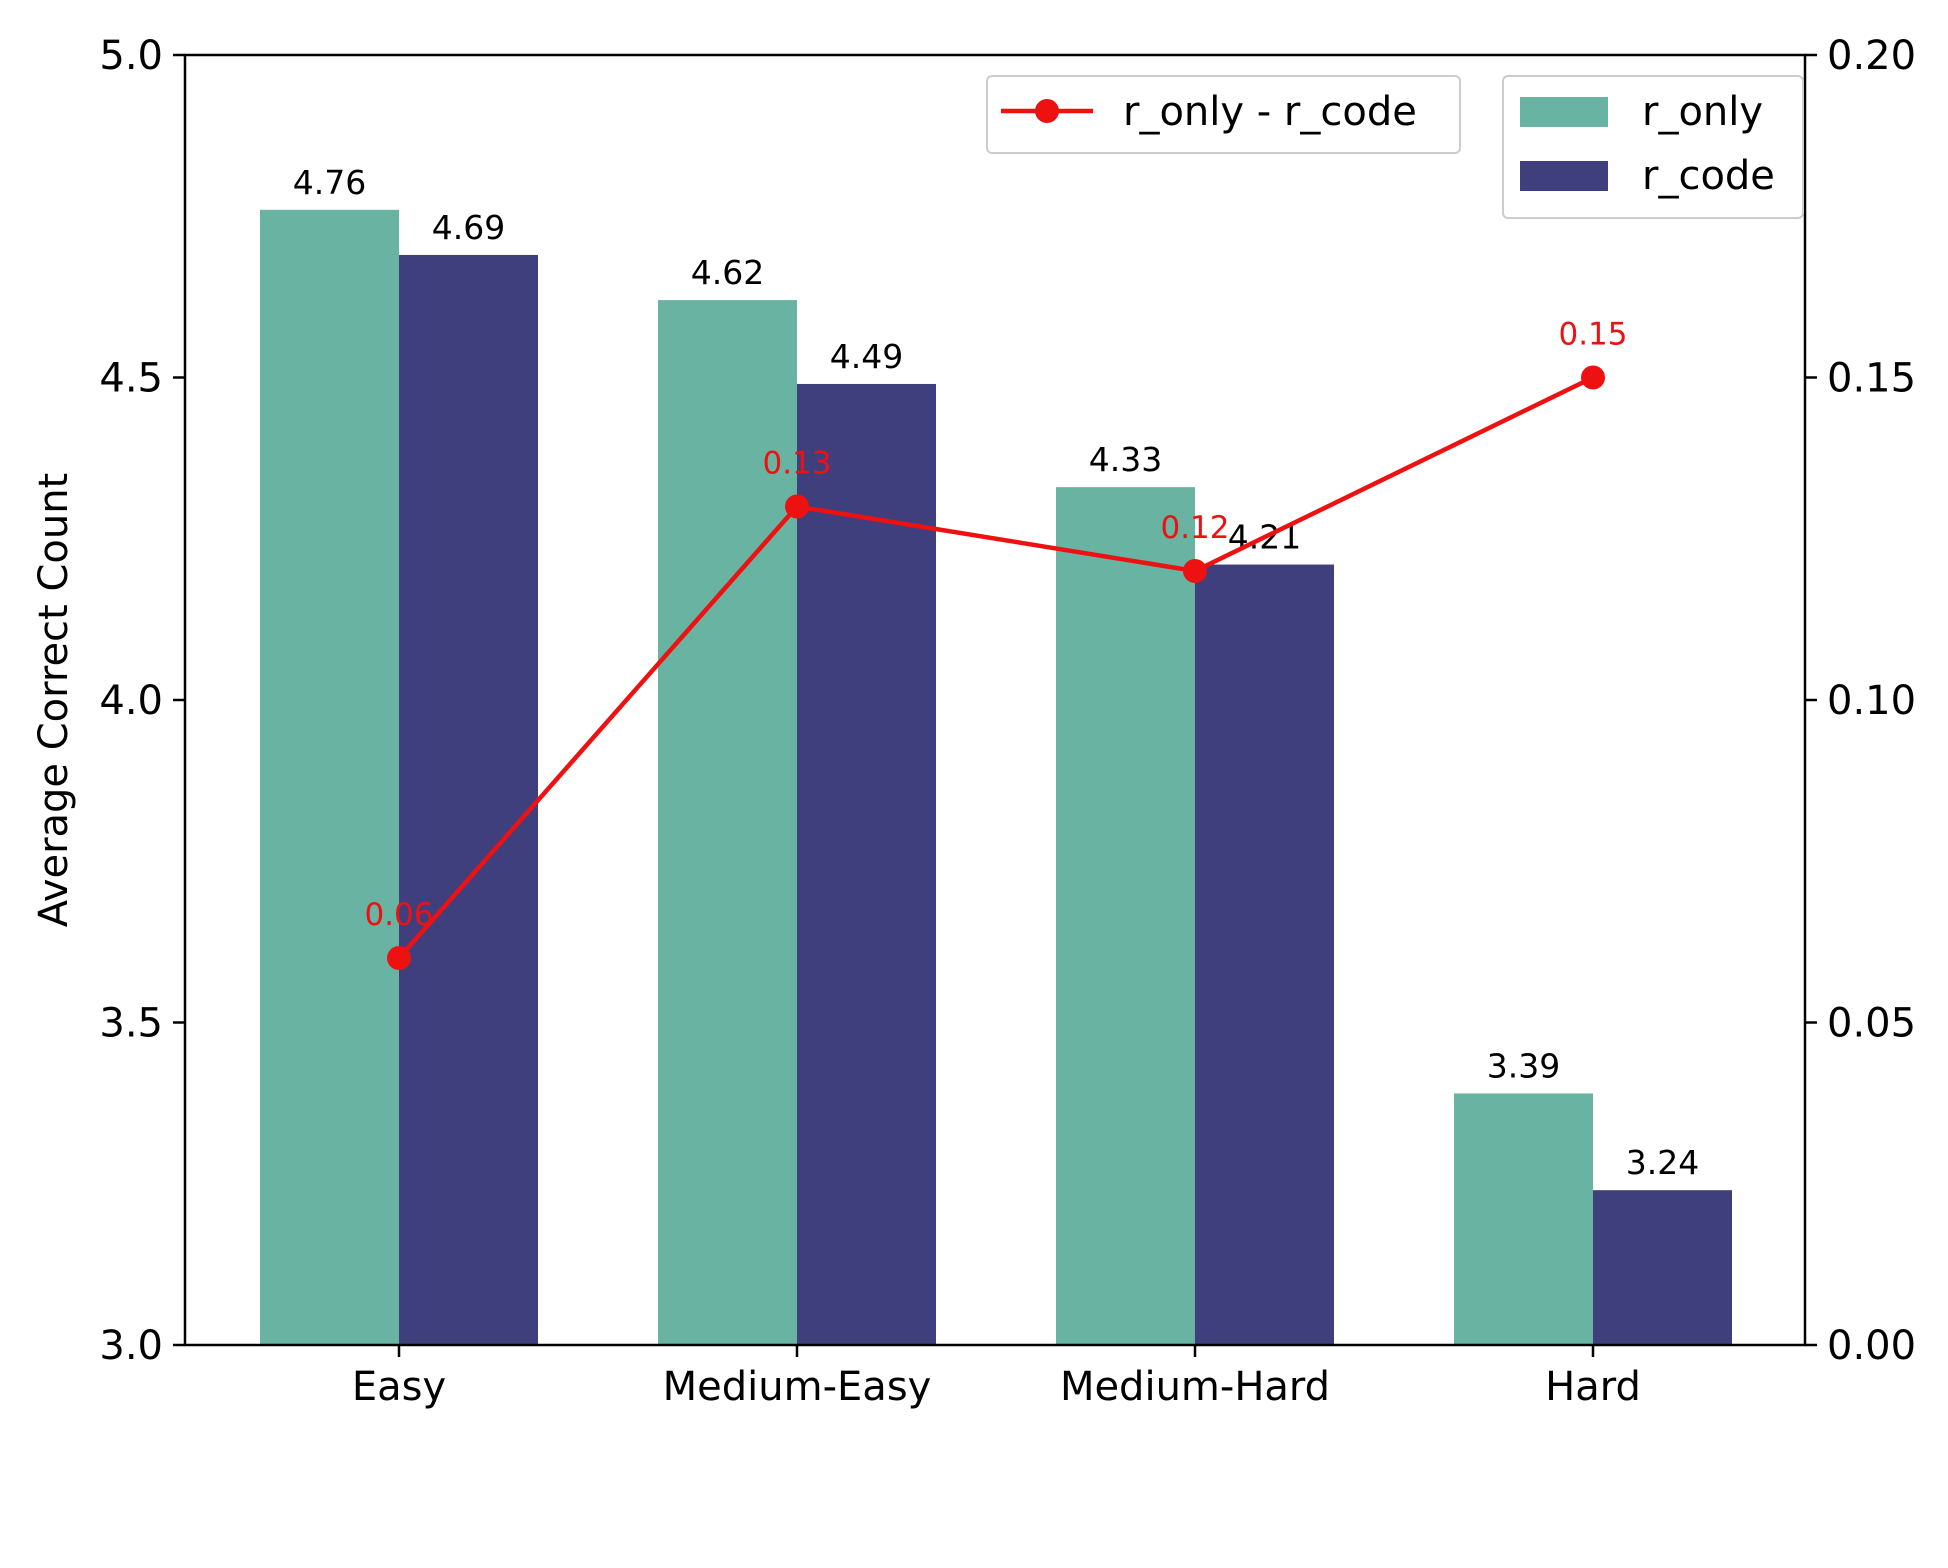 The image size is (1948, 1568). Describe the element at coordinates (399, 958) in the screenshot. I see `difference-point-easy` at that location.